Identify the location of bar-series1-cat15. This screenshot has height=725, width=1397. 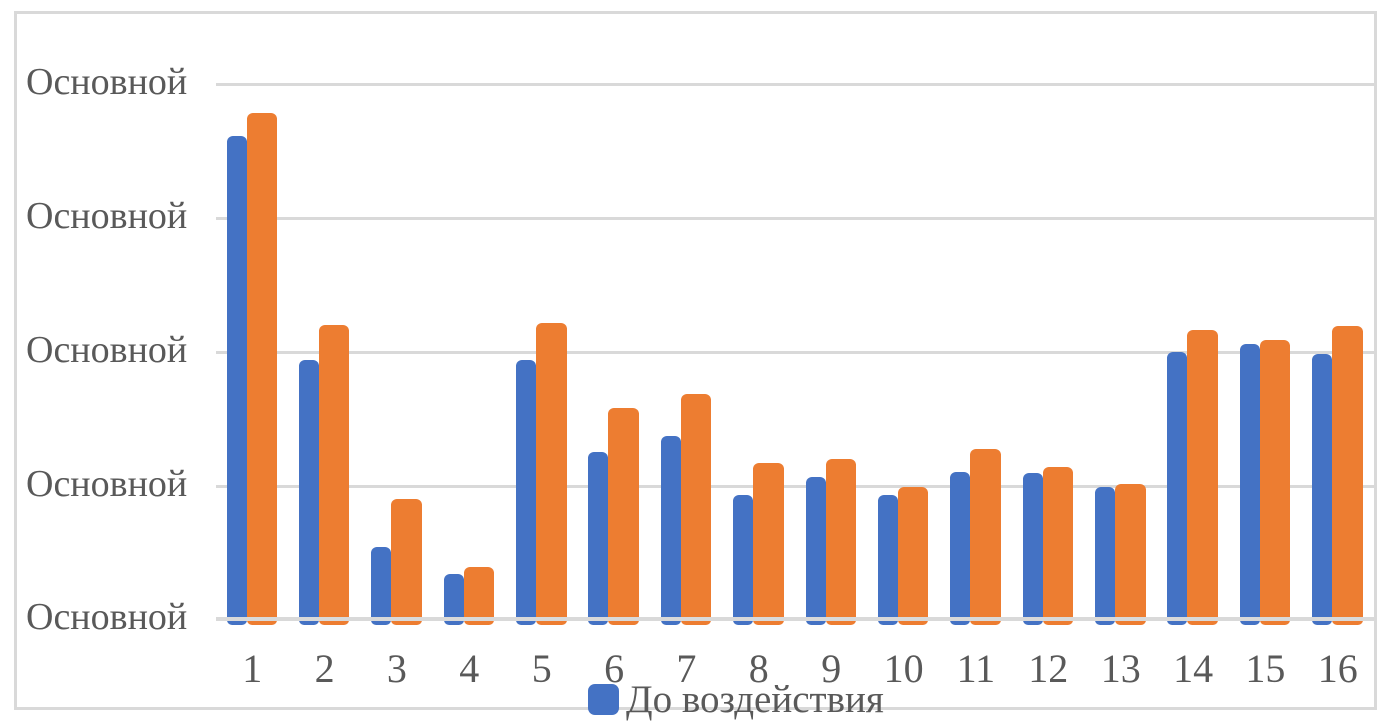
(1249, 484).